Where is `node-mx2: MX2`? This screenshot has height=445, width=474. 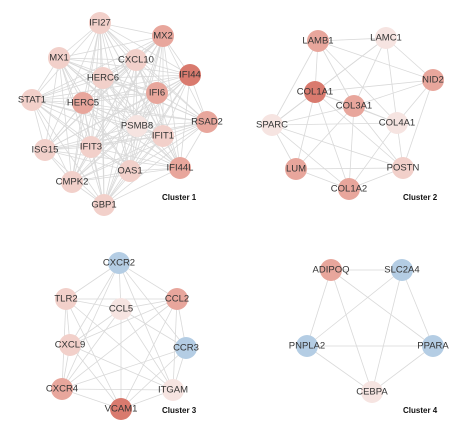 node-mx2: MX2 is located at coordinates (163, 36).